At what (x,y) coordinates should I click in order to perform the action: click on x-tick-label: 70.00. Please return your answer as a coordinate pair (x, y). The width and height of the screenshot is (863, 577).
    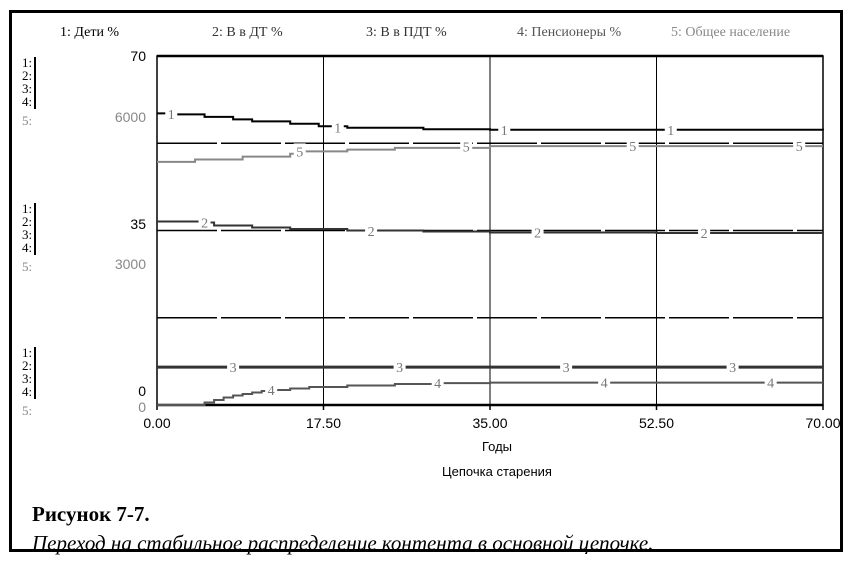
    Looking at the image, I should click on (822, 423).